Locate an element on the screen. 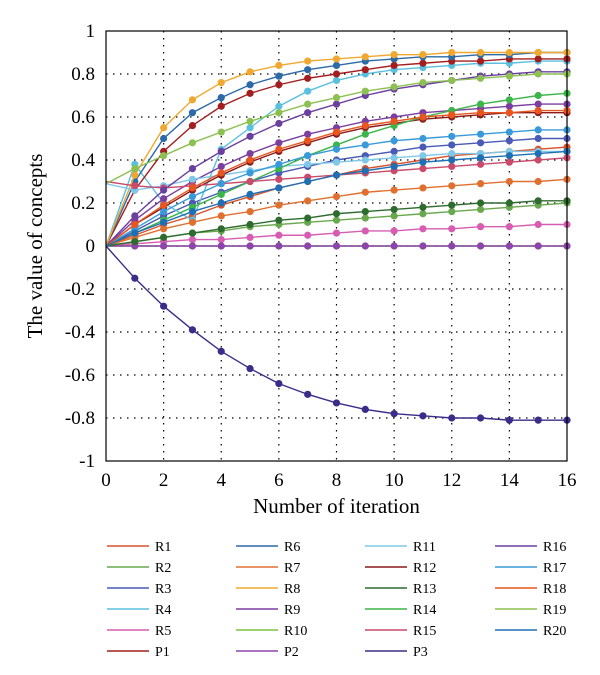 Image resolution: width=600 pixels, height=675 pixels. legend-label: R6 is located at coordinates (292, 547).